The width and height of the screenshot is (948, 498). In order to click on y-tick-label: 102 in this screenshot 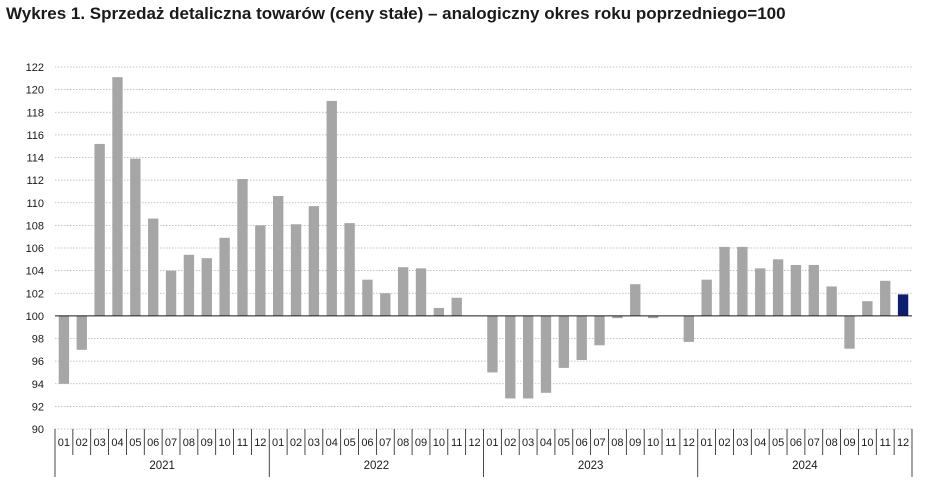, I will do `click(35, 294)`.